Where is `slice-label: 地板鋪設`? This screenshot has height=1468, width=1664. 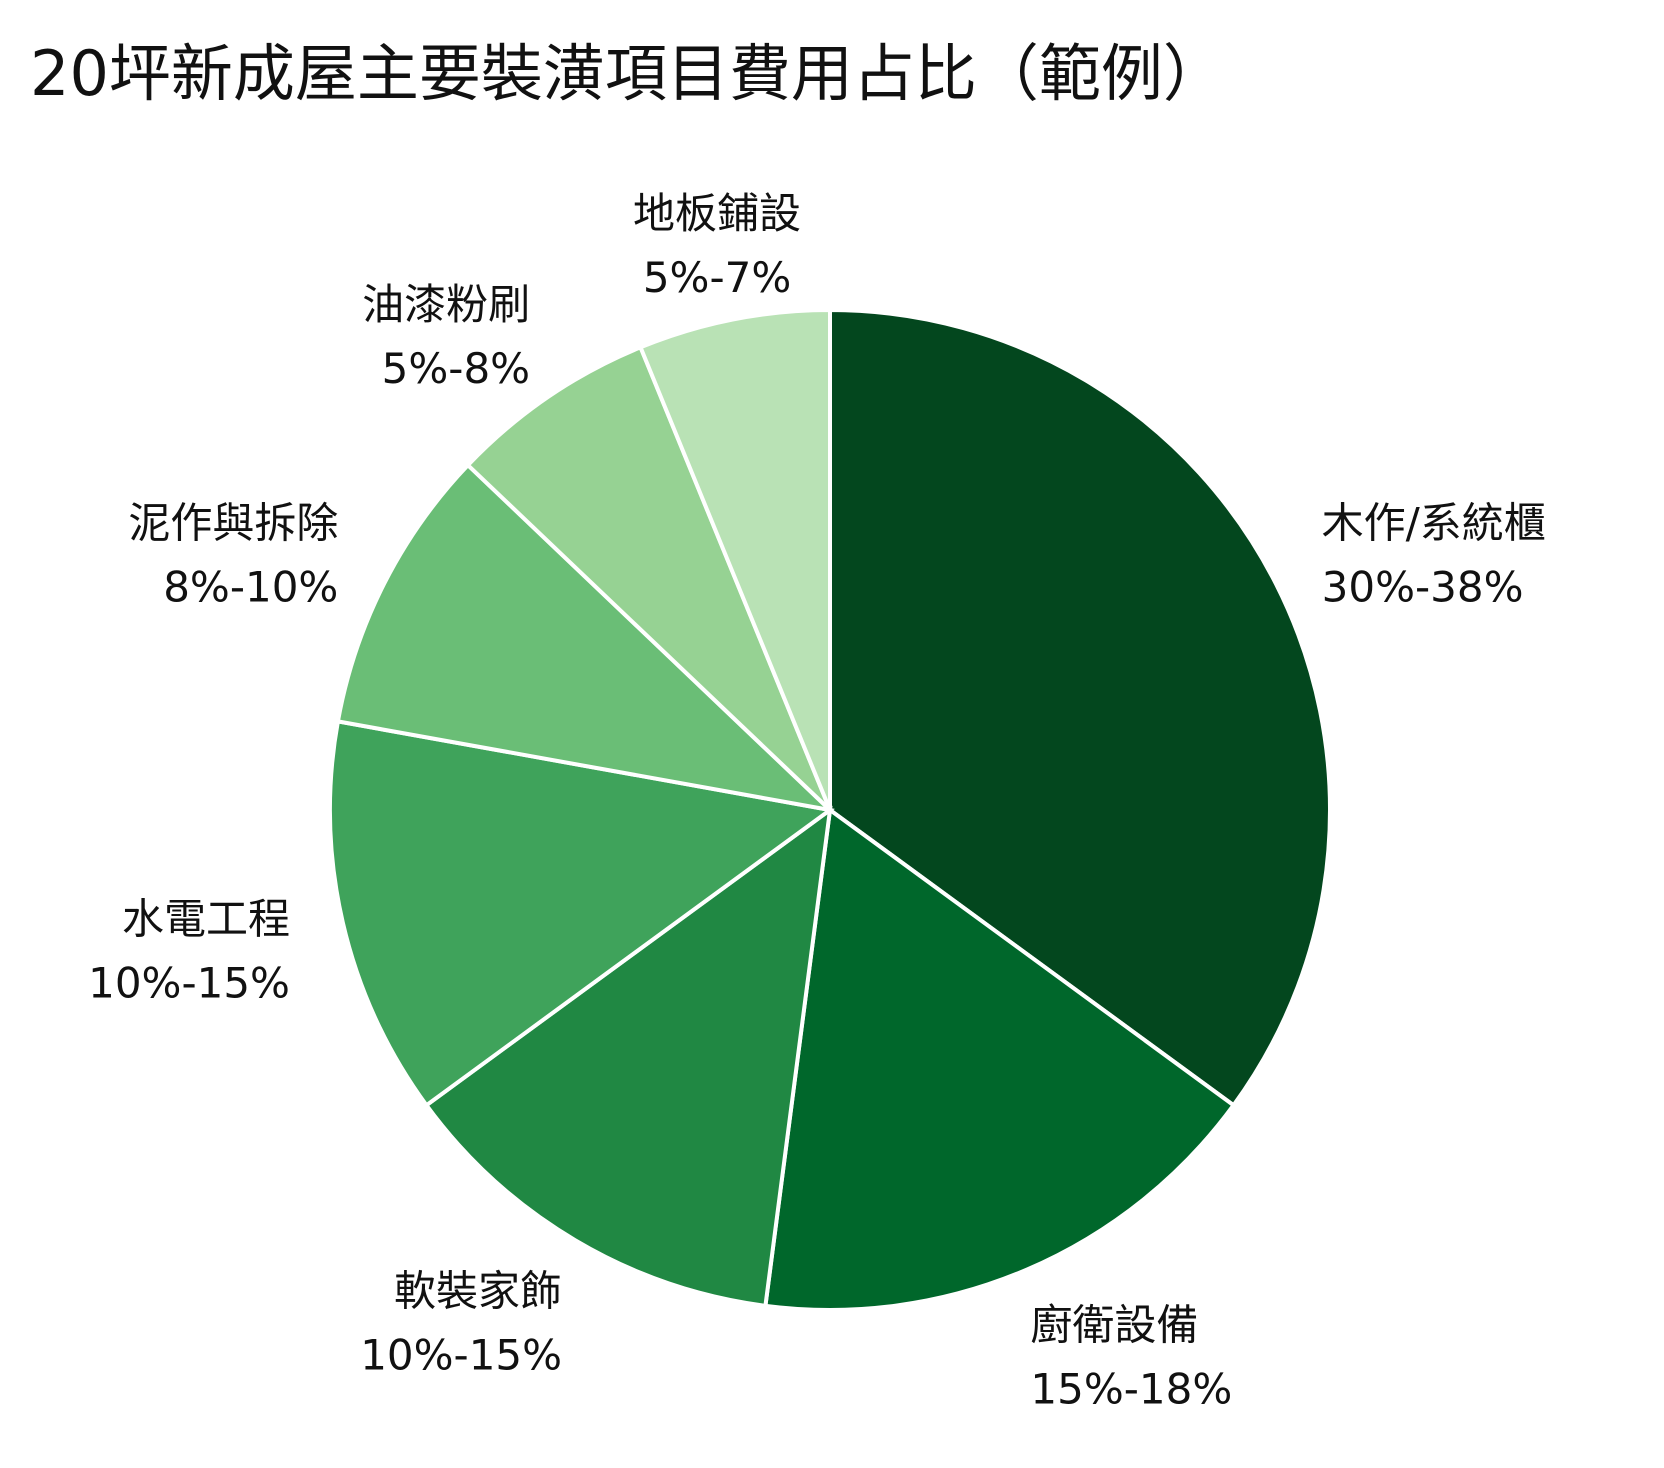 slice-label: 地板鋪設 is located at coordinates (717, 213).